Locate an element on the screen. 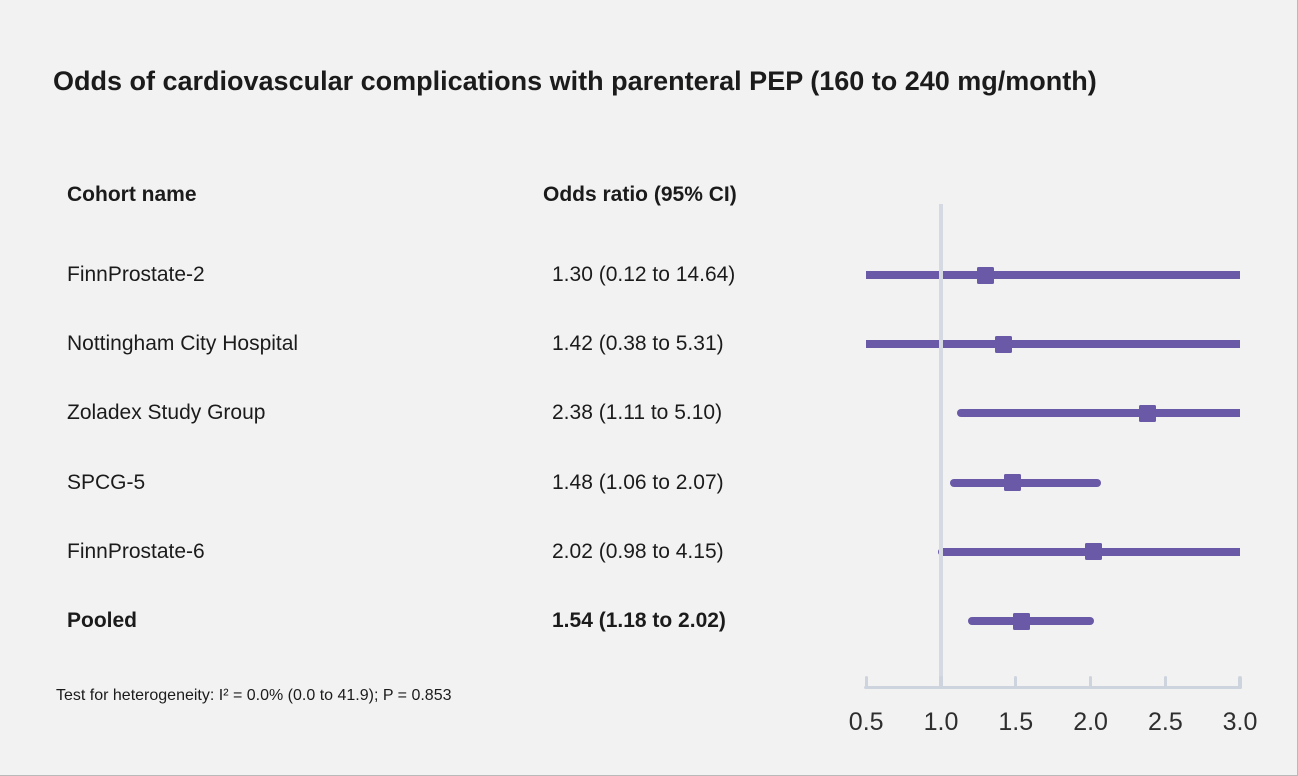  axis-tick-label: 2.5 is located at coordinates (1165, 722).